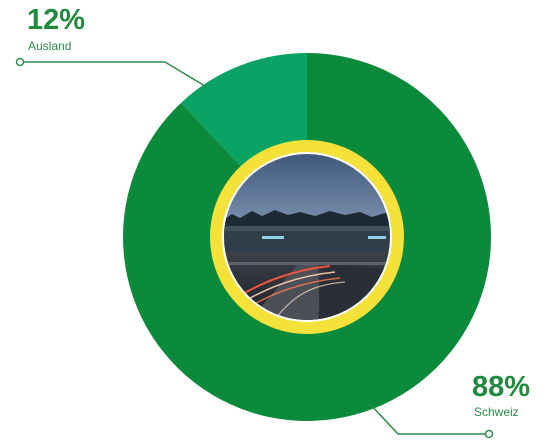 The width and height of the screenshot is (546, 446). What do you see at coordinates (110, 72) in the screenshot?
I see `connector-ausland` at bounding box center [110, 72].